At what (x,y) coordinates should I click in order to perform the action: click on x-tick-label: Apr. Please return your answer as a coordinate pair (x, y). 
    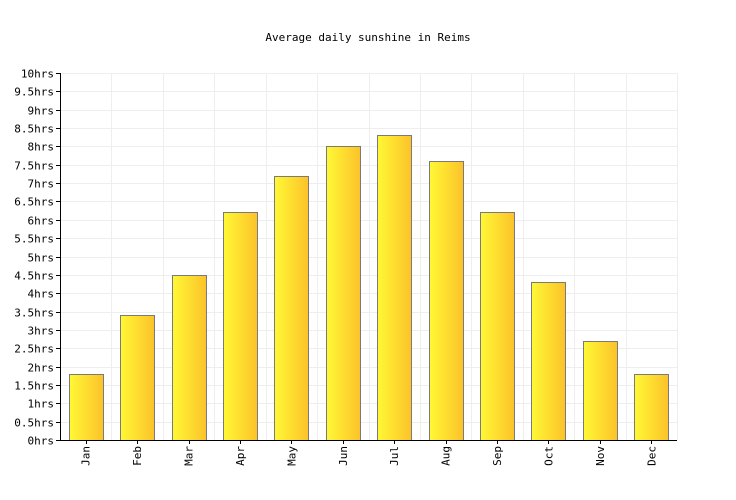
    Looking at the image, I should click on (240, 456).